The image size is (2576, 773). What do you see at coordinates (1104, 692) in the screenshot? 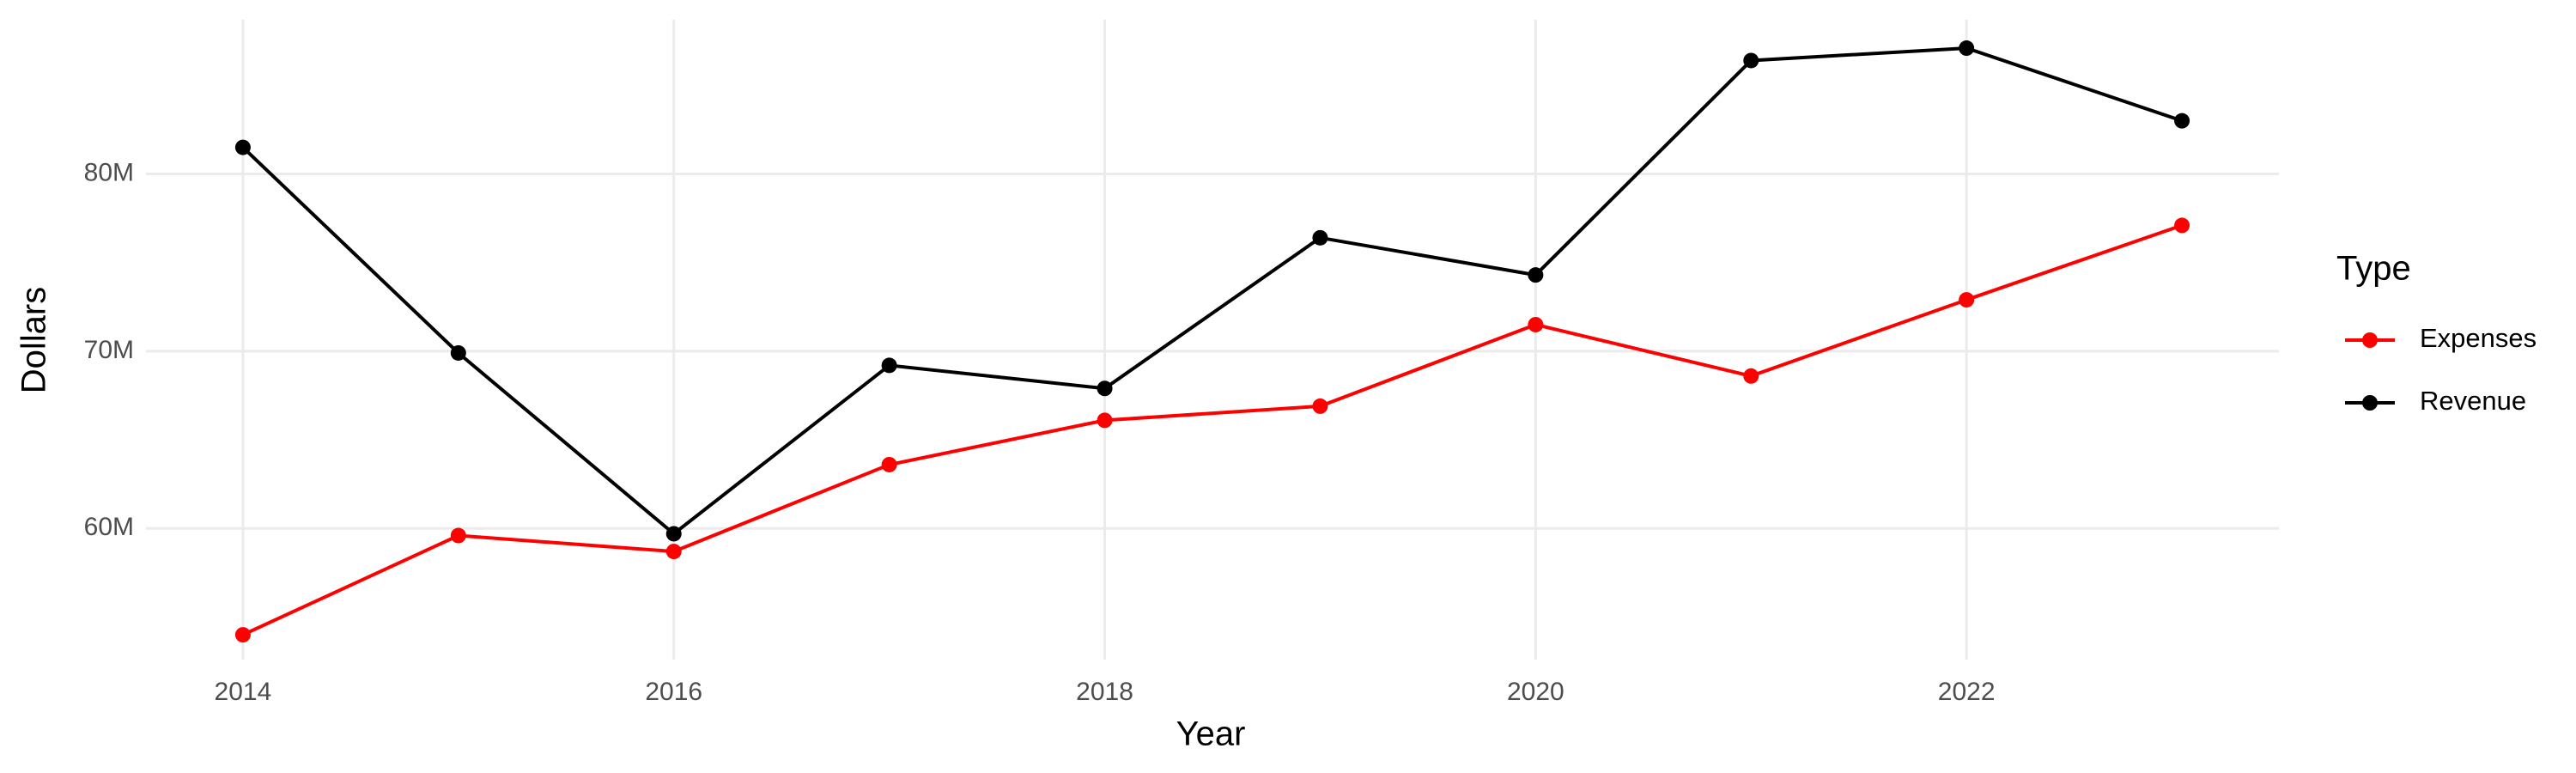
I see `x-tick-label: 2018` at bounding box center [1104, 692].